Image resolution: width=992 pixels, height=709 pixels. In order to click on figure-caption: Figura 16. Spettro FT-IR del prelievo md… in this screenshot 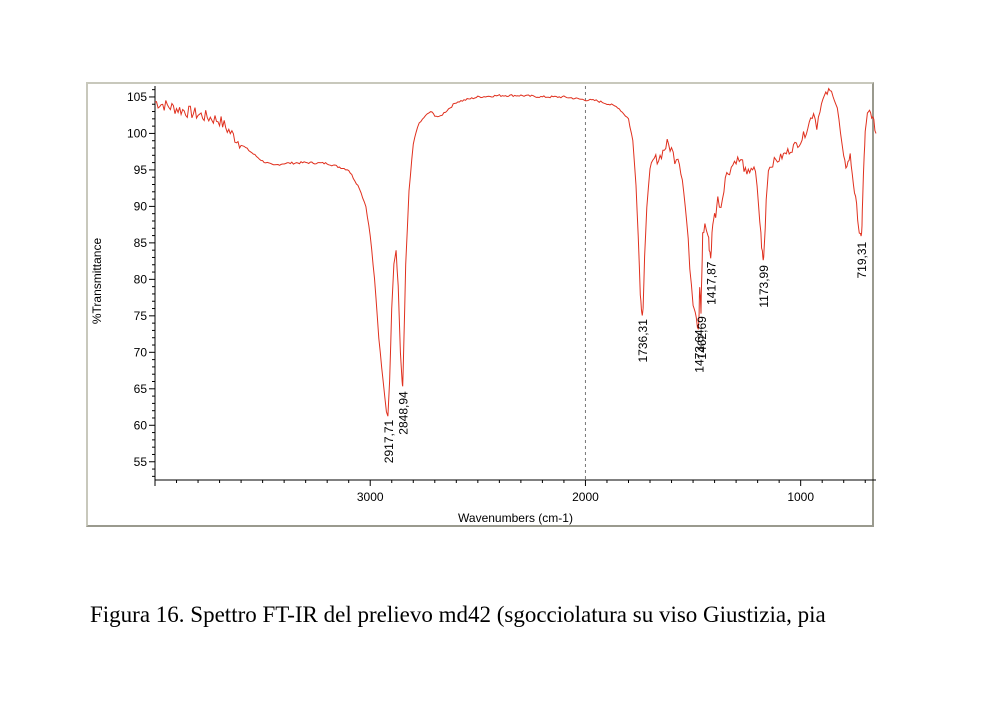, I will do `click(458, 614)`.